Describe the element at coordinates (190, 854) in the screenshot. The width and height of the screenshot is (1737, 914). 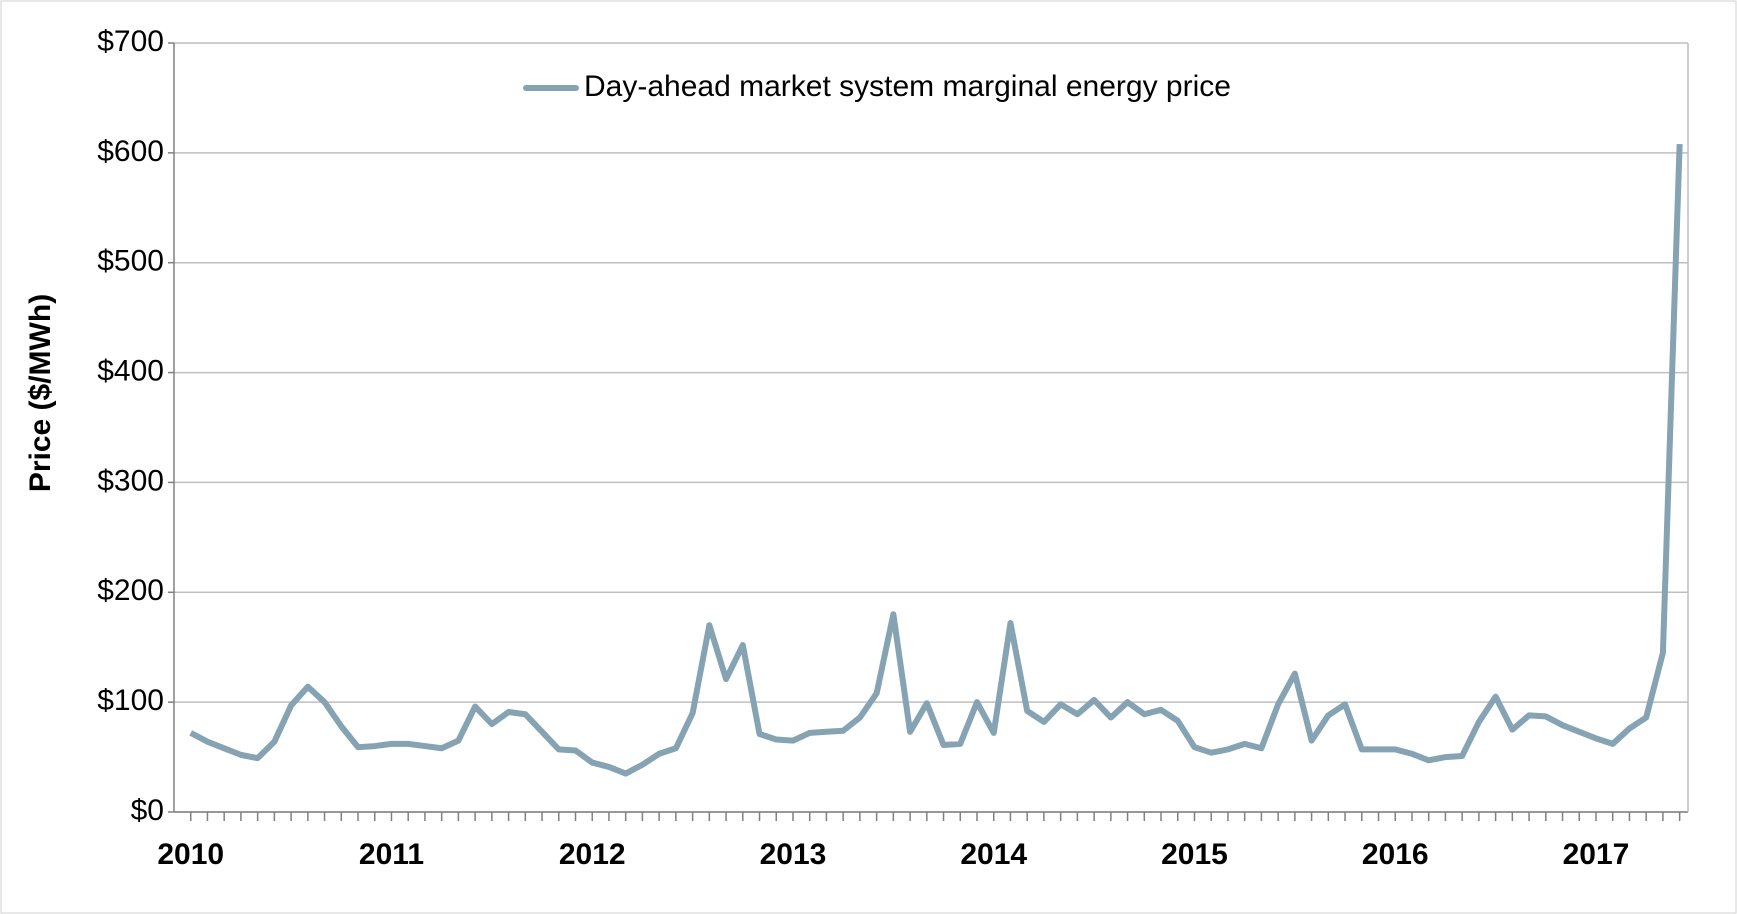
I see `x-tick-label: 2010` at that location.